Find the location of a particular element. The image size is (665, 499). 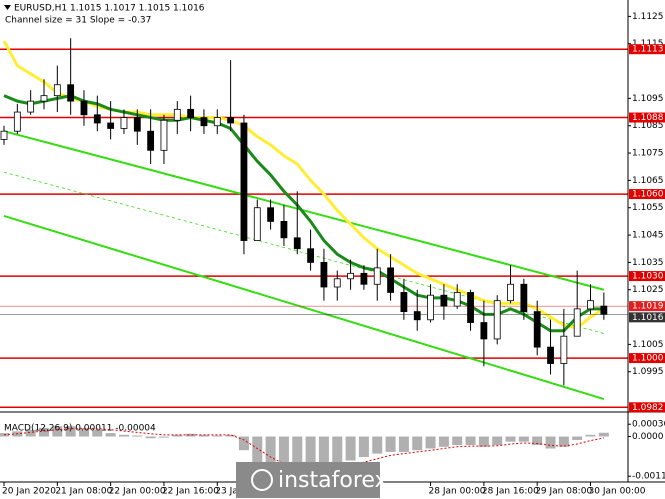

chart-title: EURUSD,H1 1.1015 1.1017 1.1015 1.1016 is located at coordinates (109, 9).